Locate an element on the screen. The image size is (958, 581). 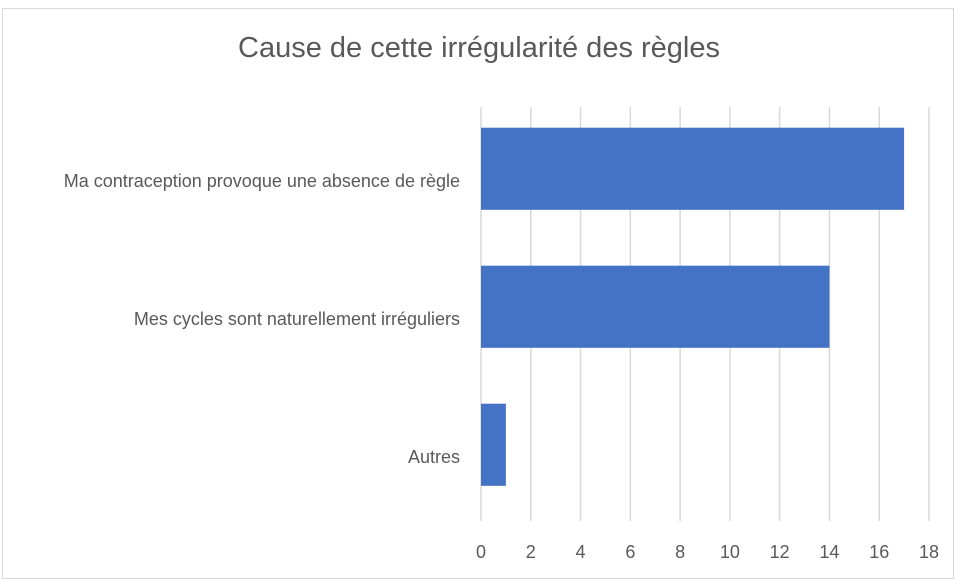
x-tick-label: 8 is located at coordinates (680, 552).